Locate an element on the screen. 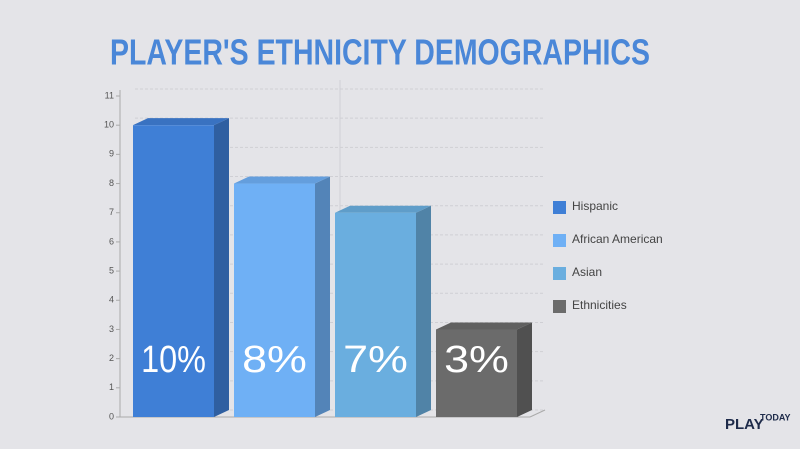  y-tick-label: 6 is located at coordinates (111, 241).